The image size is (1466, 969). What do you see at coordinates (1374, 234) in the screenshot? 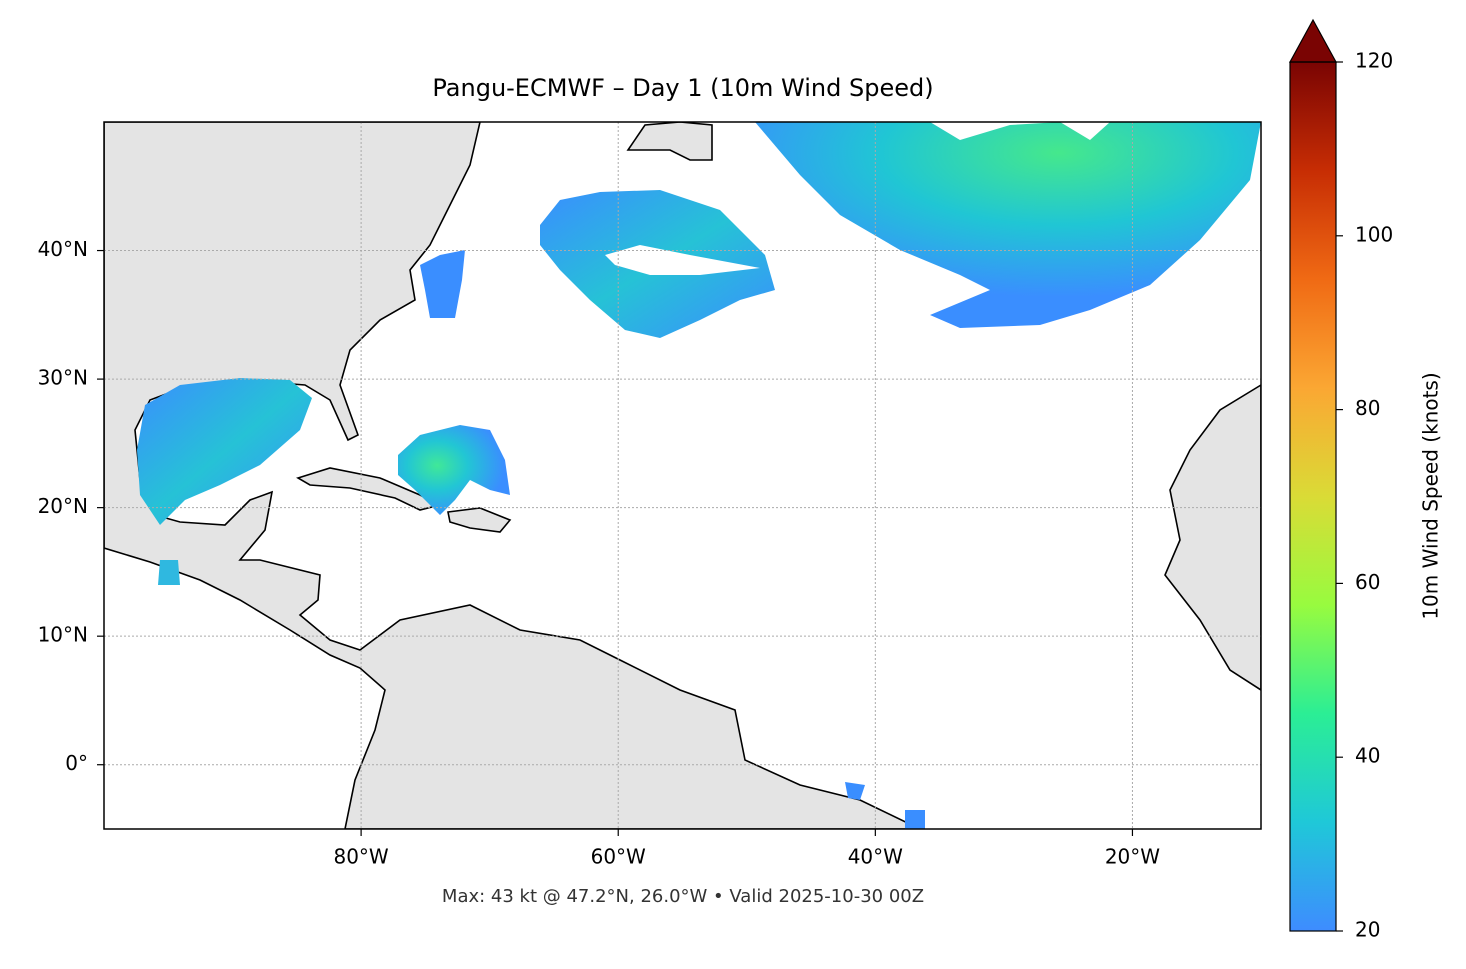
I see `colorbar-tick-label: 100` at bounding box center [1374, 234].